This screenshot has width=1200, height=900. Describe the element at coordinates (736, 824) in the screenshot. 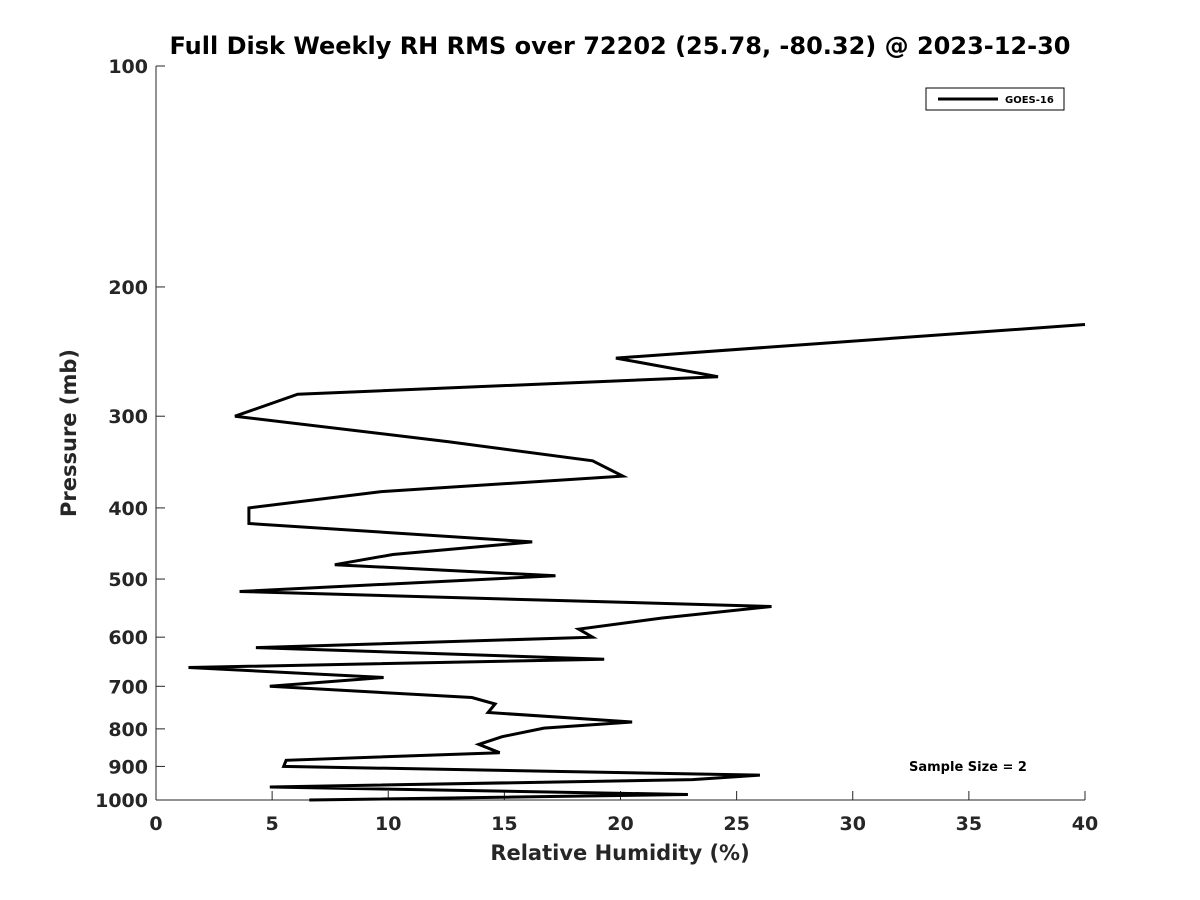

I see `x-tick-label: 25` at that location.